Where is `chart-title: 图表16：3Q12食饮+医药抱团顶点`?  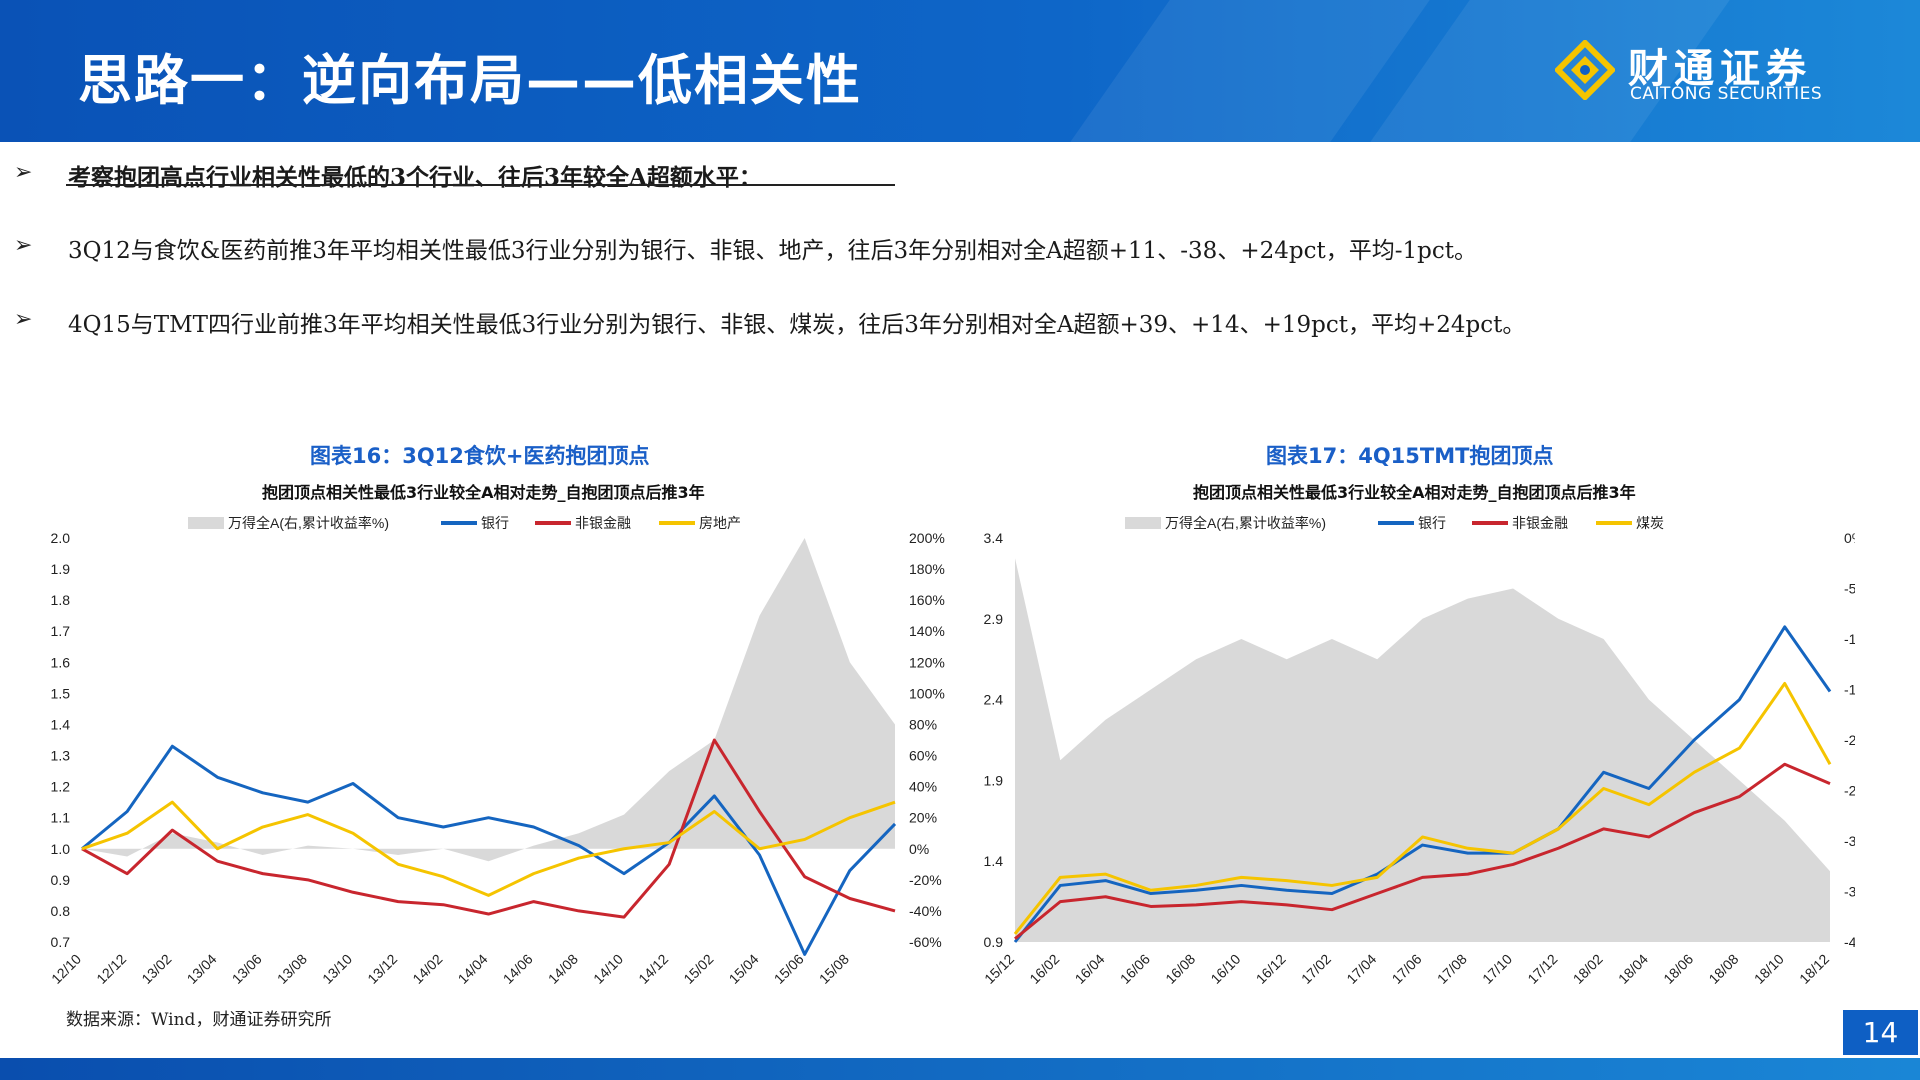
chart-title: 图表16：3Q12食饮+医药抱团顶点 is located at coordinates (480, 456).